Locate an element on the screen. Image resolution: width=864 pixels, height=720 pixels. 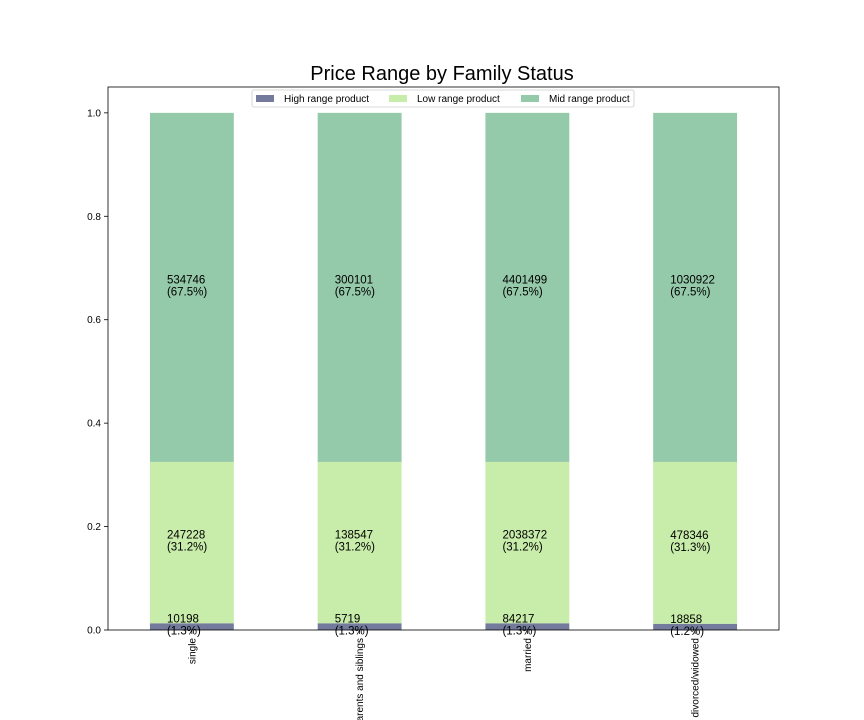
bar-value-label: 478346 is located at coordinates (689, 536).